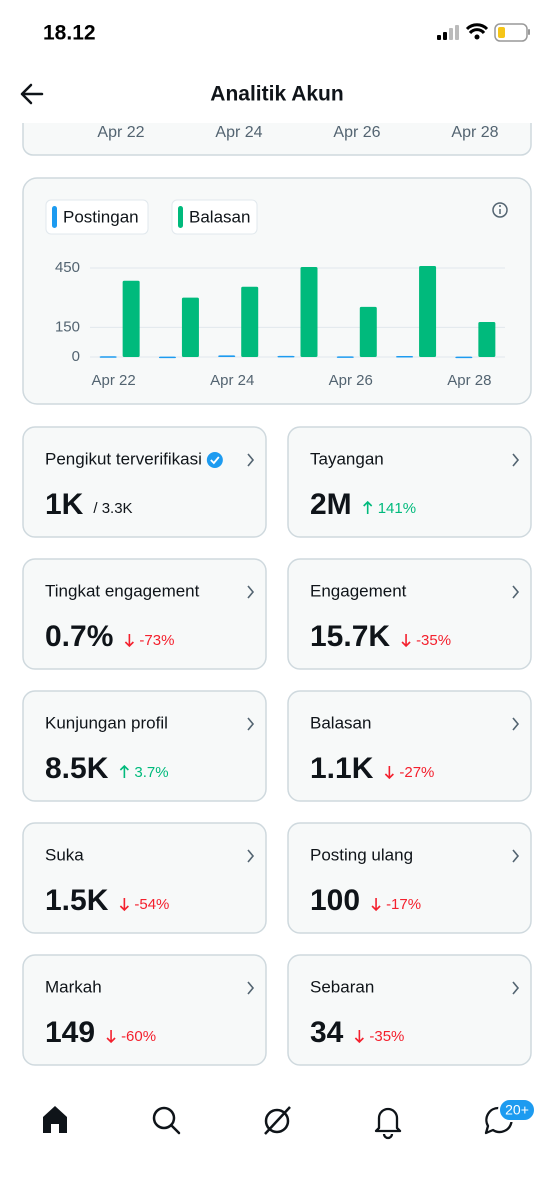  Describe the element at coordinates (112, 508) in the screenshot. I see `metric-total: / 3.3K` at that location.